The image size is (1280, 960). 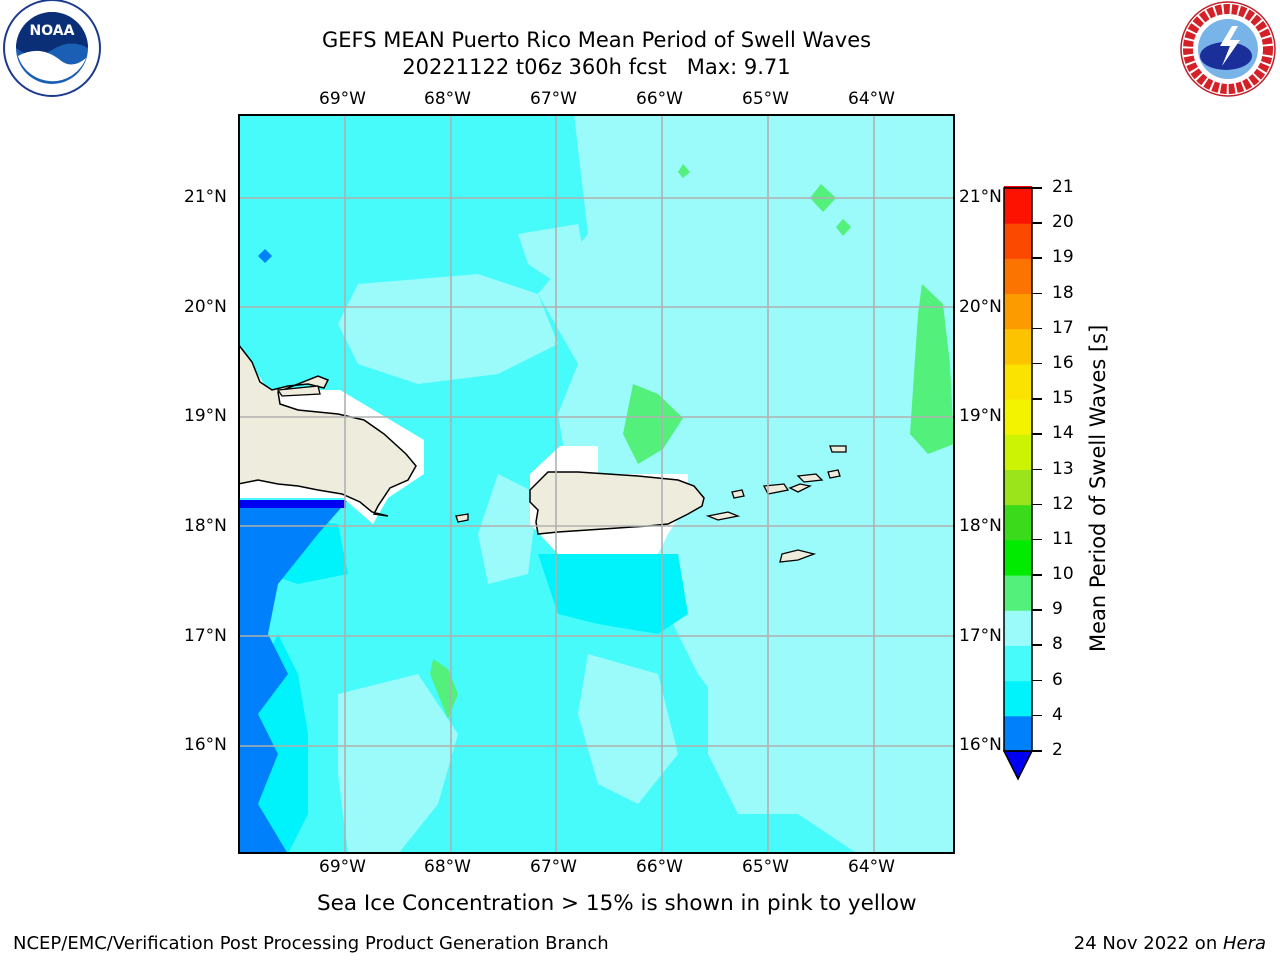 I want to click on colorbar-tick-label: 9, so click(x=1057, y=609).